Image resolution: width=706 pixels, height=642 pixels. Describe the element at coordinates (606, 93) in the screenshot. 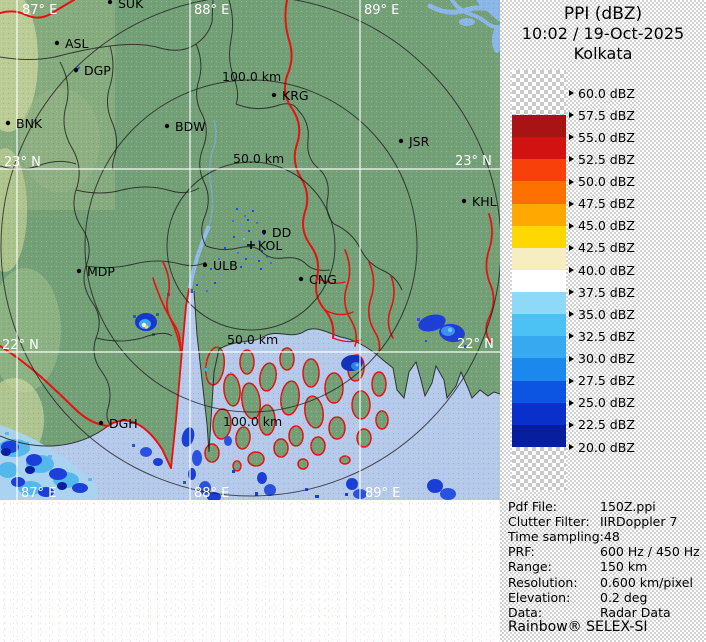

I see `legend-label: 60.0 dBZ` at that location.